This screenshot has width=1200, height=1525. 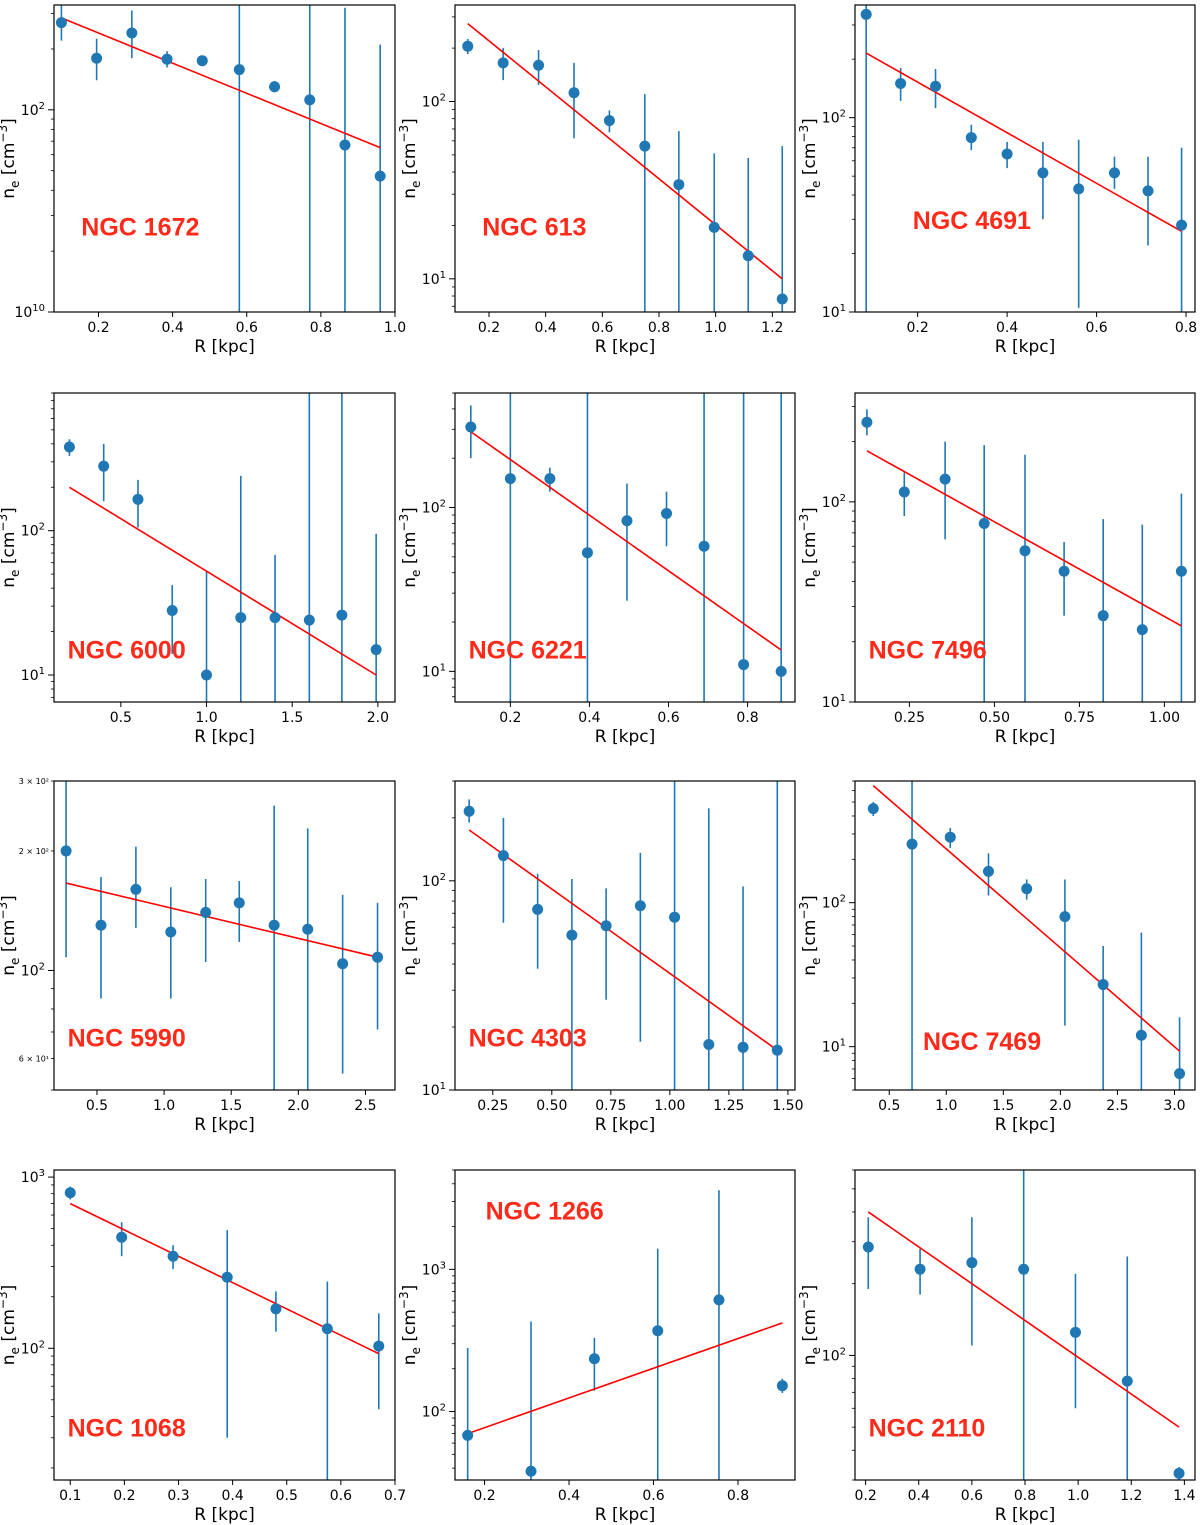 I want to click on x-tick-label: 1.5, so click(x=231, y=1106).